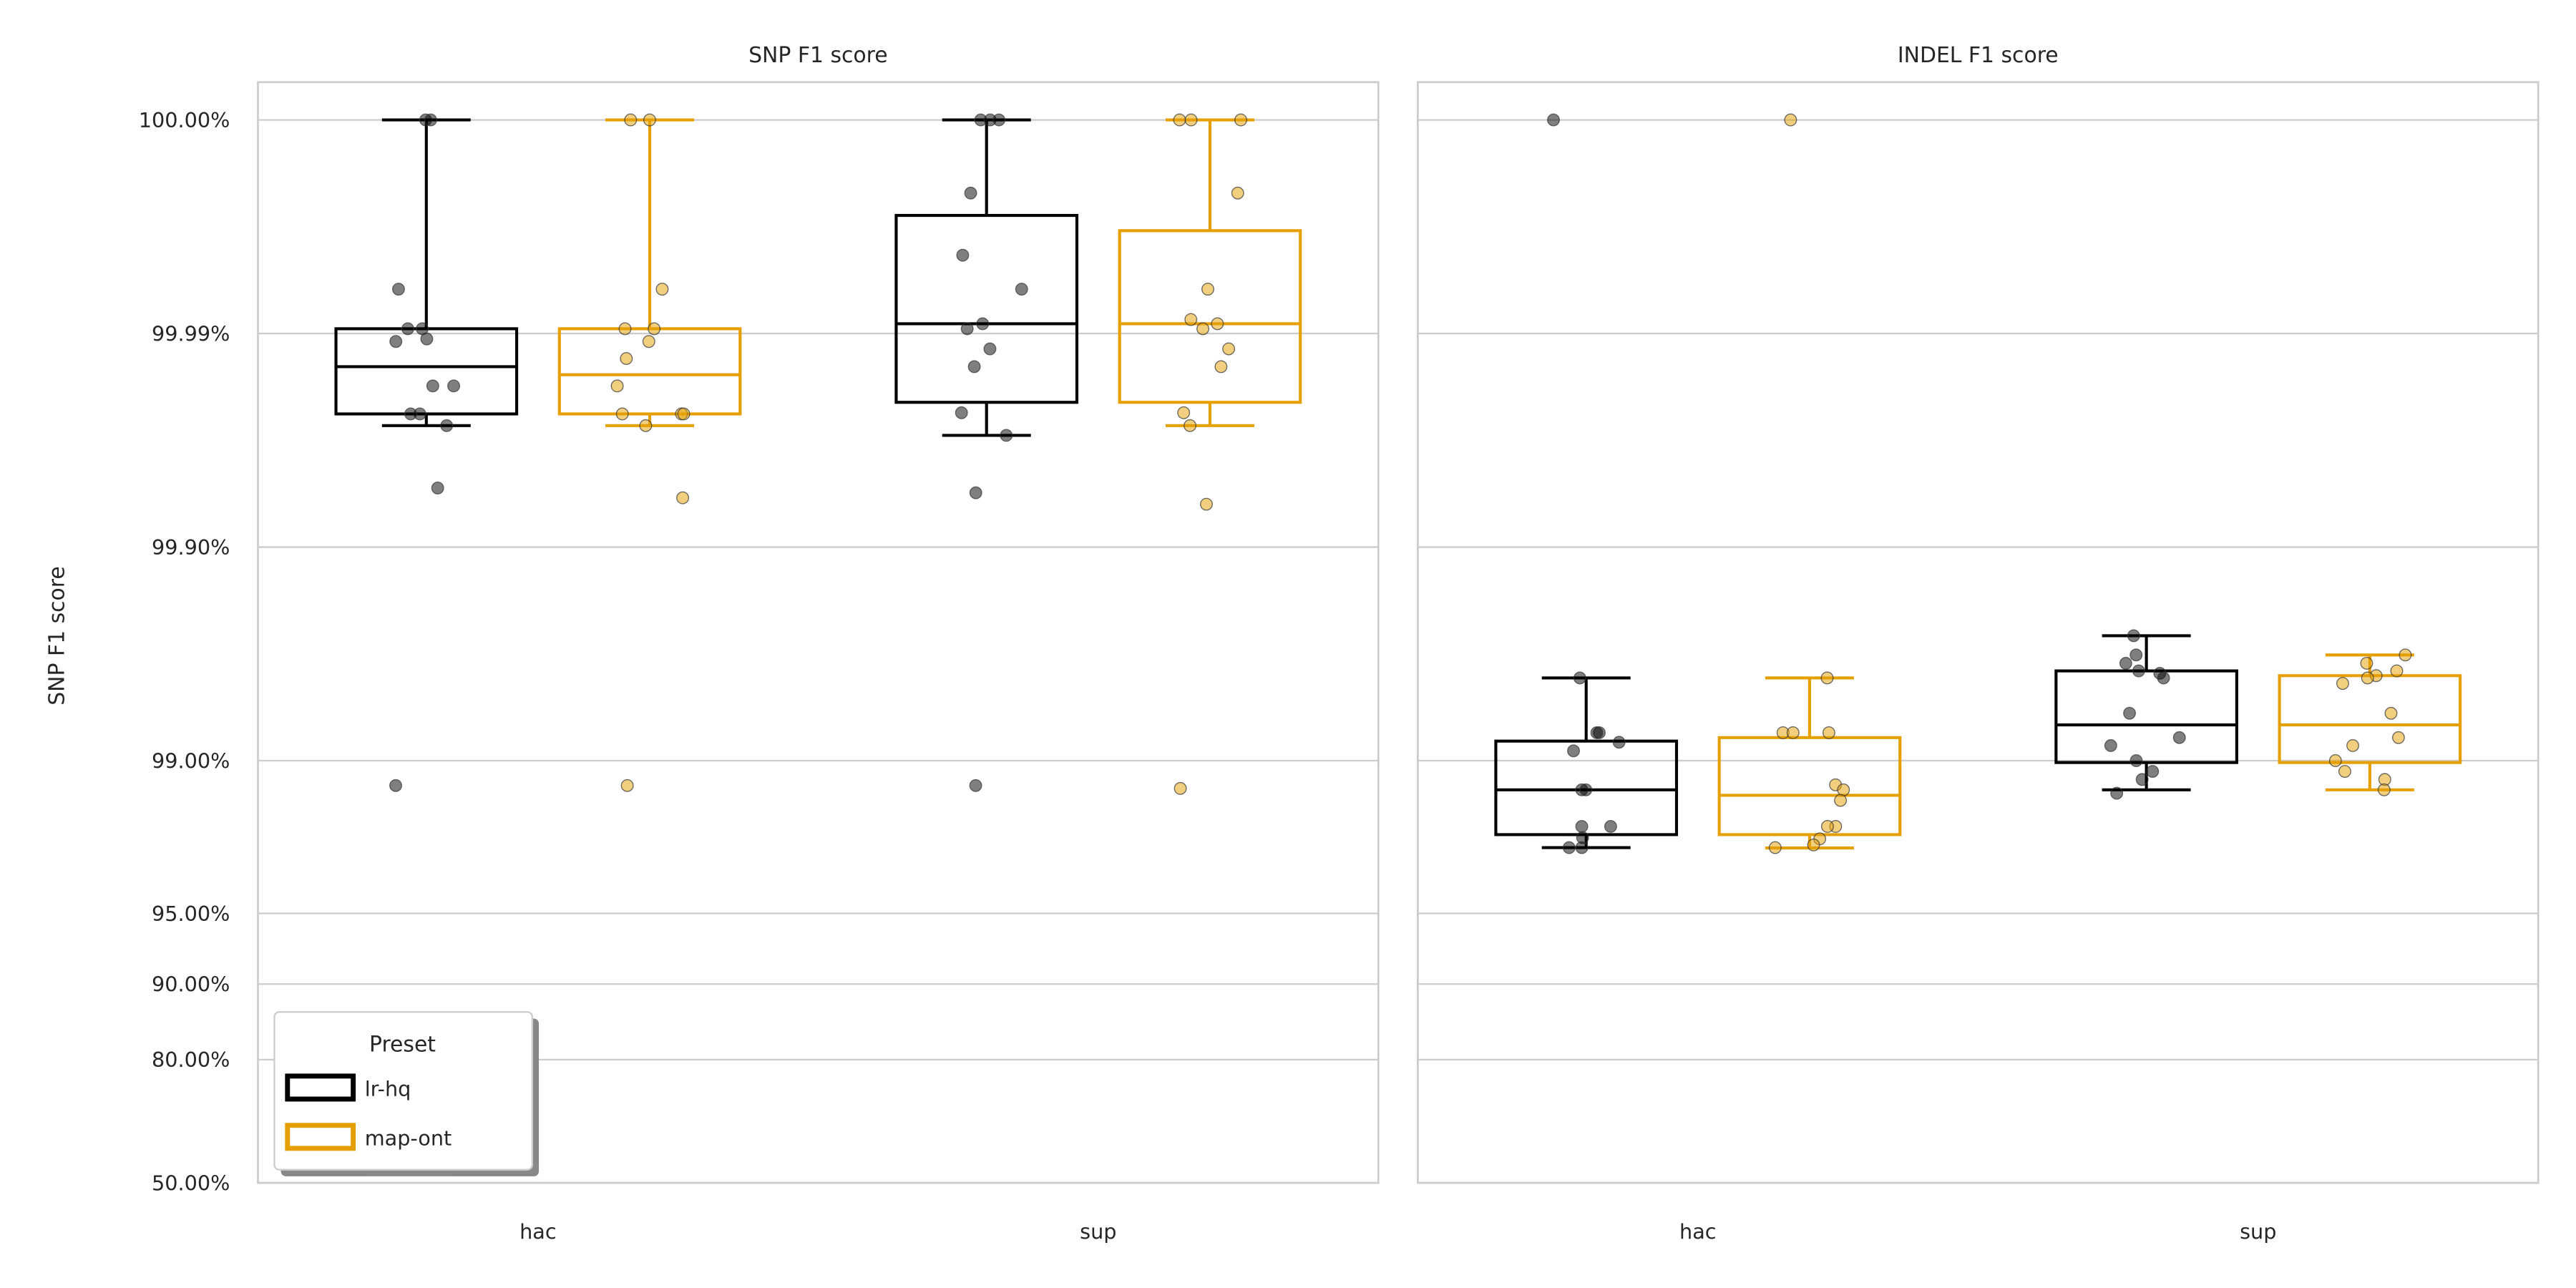 This screenshot has height=1288, width=2576. I want to click on legend: Preset lr-hq map-ont, so click(407, 1093).